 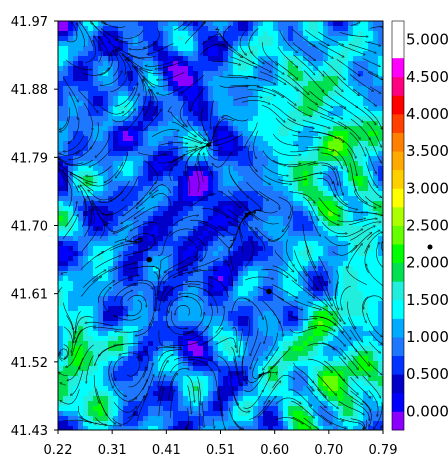 What do you see at coordinates (29, 22) in the screenshot?
I see `y-tick-label: 41.97` at bounding box center [29, 22].